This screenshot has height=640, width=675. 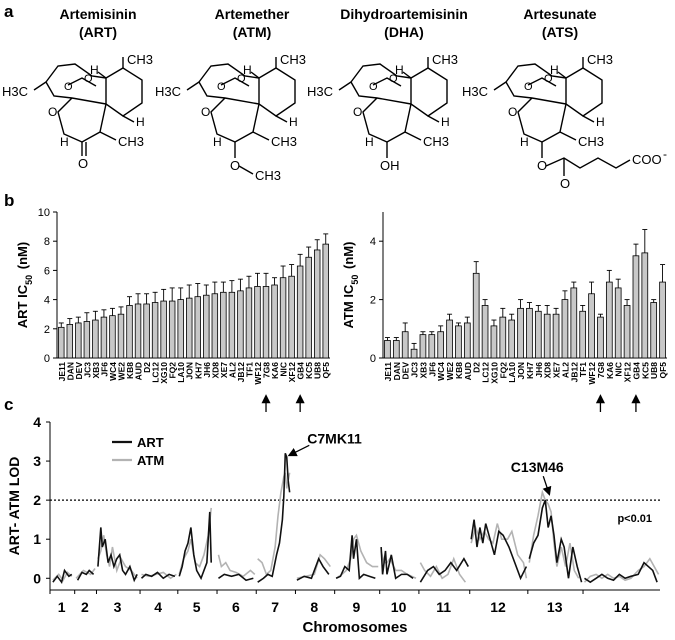 What do you see at coordinates (584, 92) in the screenshot?
I see `ring-cyclohexane` at bounding box center [584, 92].